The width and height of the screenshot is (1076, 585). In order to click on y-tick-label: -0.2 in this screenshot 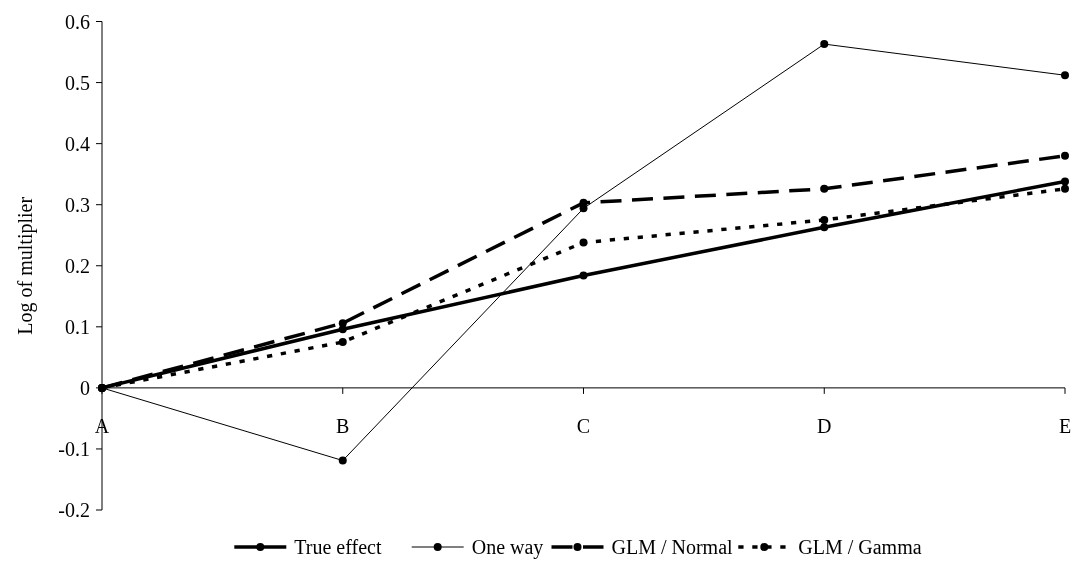, I will do `click(74, 510)`.